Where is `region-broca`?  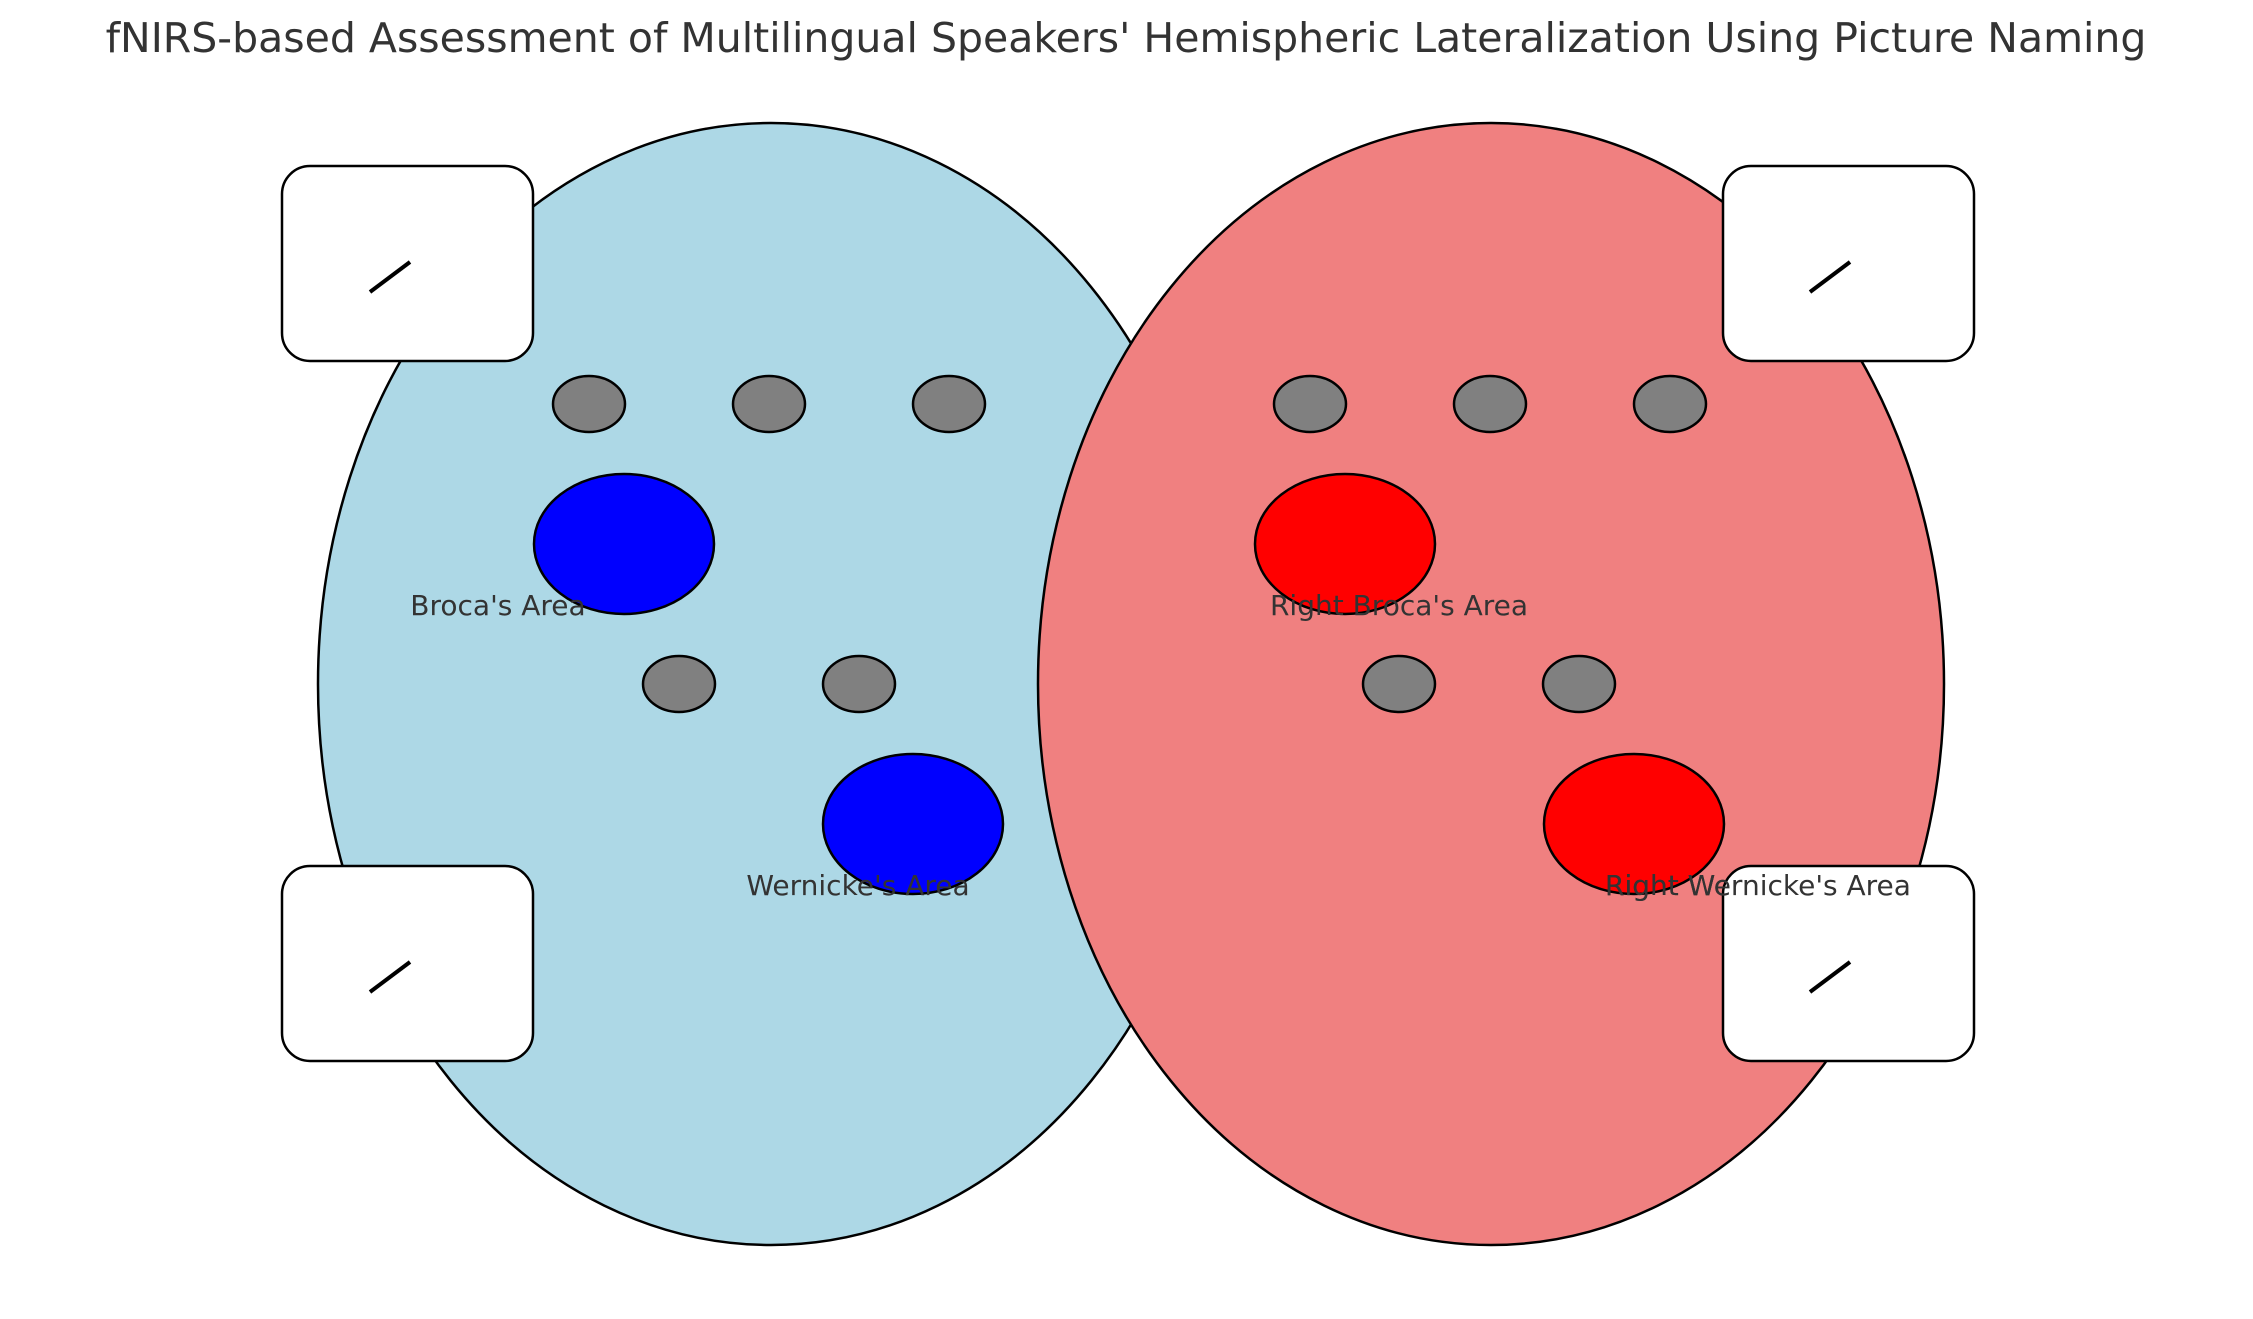 region-broca is located at coordinates (624, 544).